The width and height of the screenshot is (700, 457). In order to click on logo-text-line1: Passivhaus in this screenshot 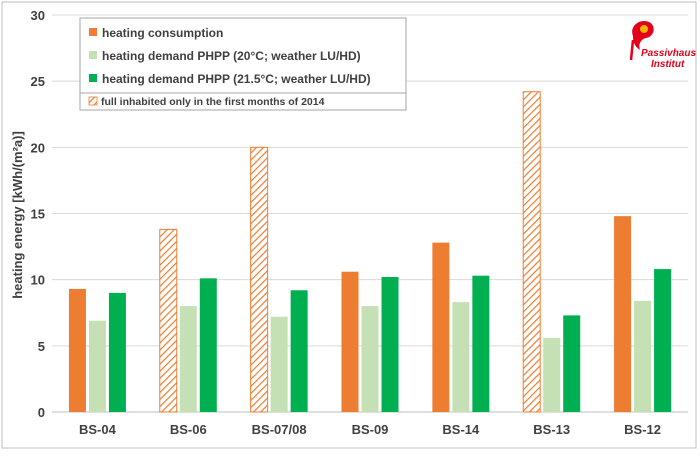, I will do `click(668, 53)`.